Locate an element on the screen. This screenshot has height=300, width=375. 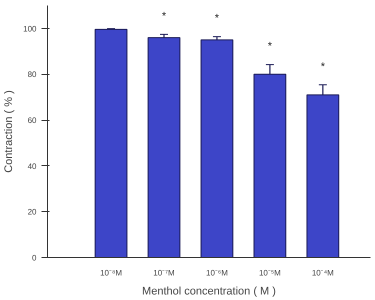
x-tick-label: 10⁻⁶M is located at coordinates (217, 273).